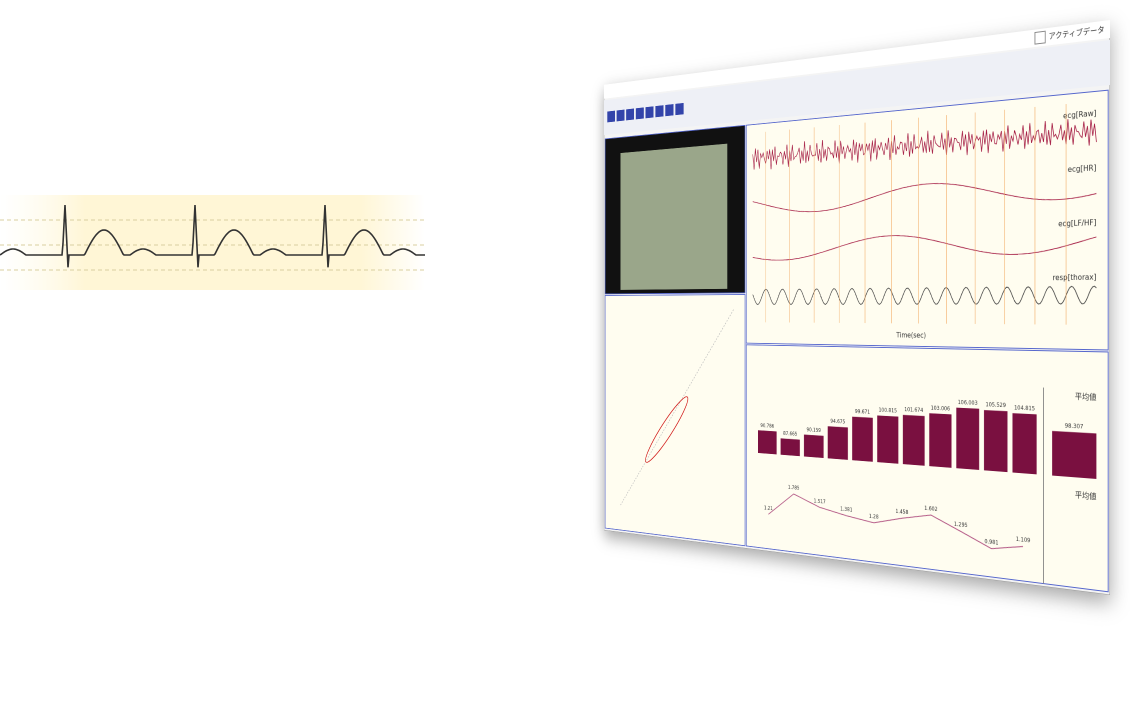  Describe the element at coordinates (767, 426) in the screenshot. I see `bar-value-label: 90.786` at that location.